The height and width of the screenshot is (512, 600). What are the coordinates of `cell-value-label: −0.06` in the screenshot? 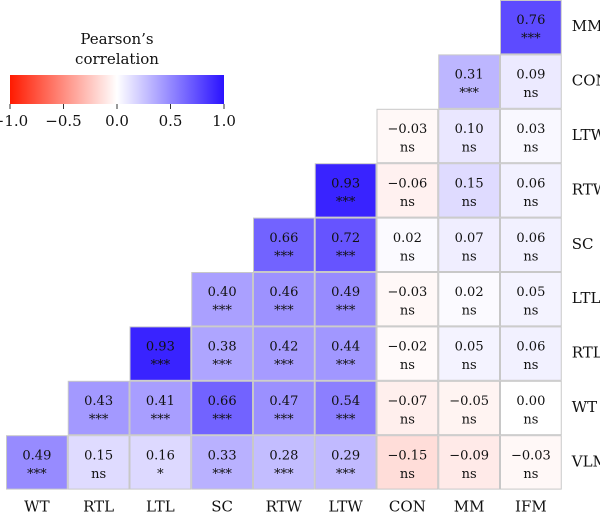 It's located at (407, 183).